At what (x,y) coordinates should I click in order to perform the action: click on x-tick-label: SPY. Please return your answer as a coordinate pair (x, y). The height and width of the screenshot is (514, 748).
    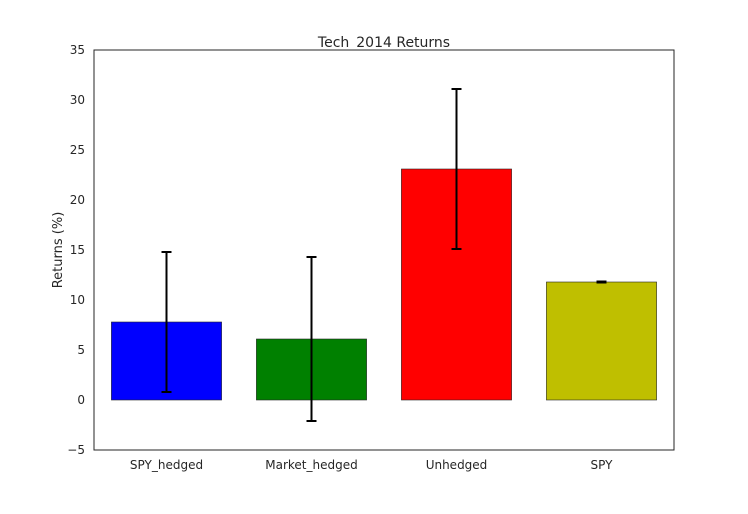
    Looking at the image, I should click on (602, 465).